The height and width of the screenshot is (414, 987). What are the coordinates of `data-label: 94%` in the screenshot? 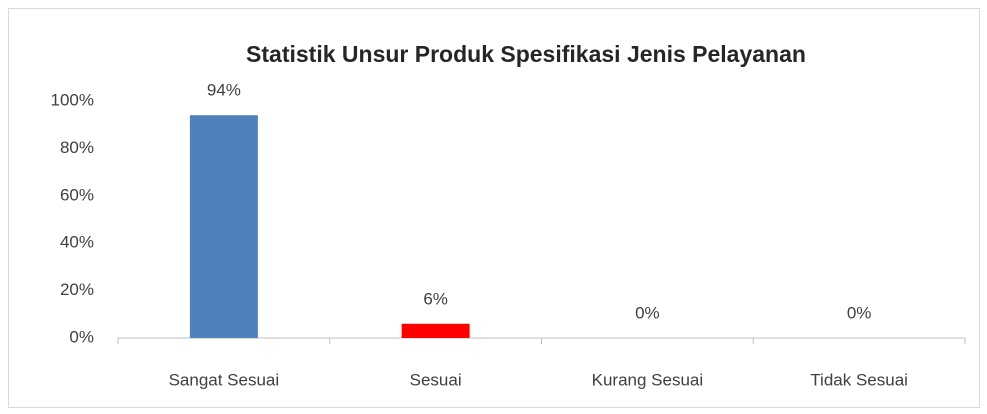 It's located at (224, 90).